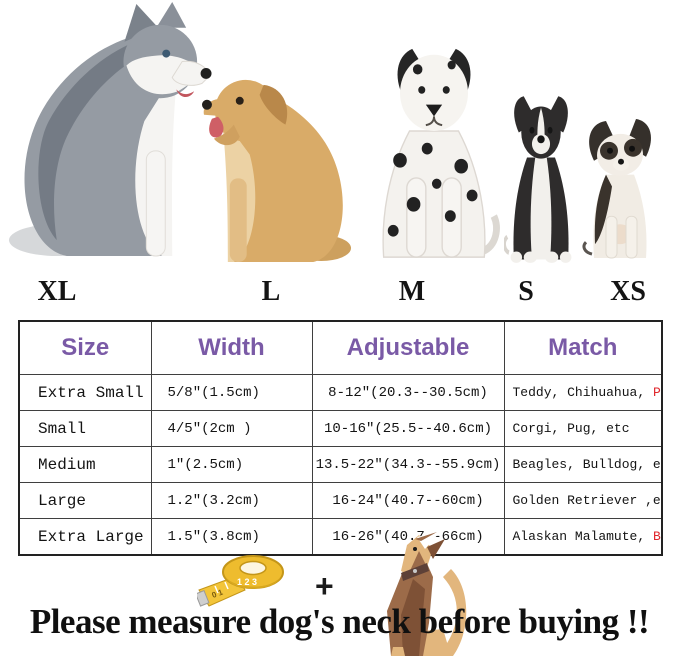 The image size is (679, 656). I want to click on dog-wearing-collar-icon, so click(427, 593).